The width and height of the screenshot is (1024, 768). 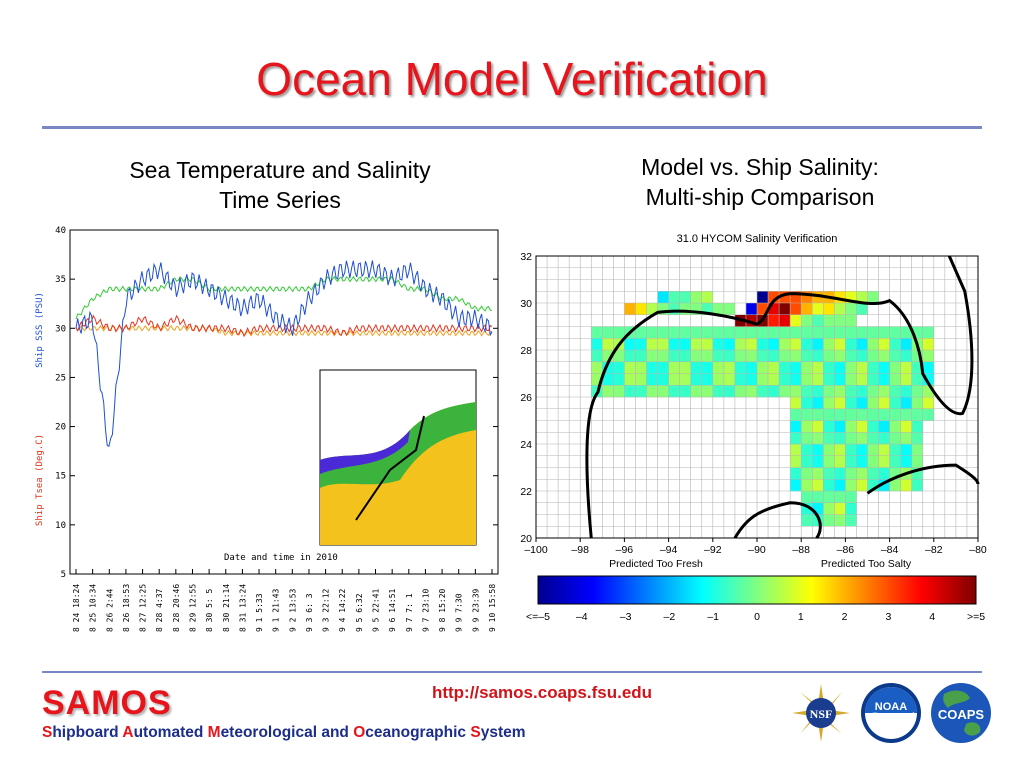 I want to click on ts-x-tick-label: 8 28 4:37, so click(x=159, y=610).